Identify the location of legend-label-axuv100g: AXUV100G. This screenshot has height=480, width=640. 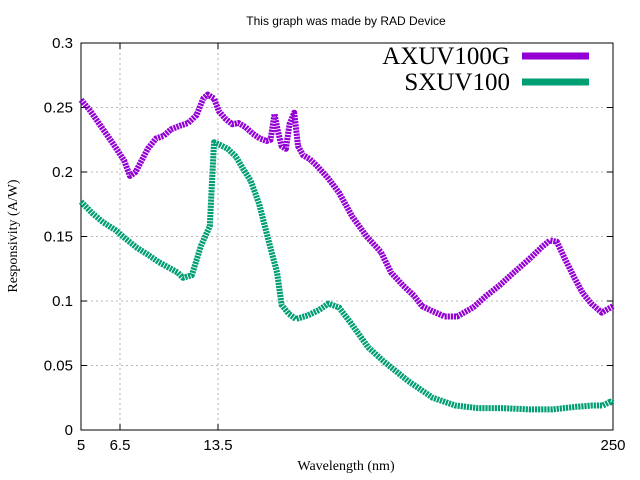
(446, 56).